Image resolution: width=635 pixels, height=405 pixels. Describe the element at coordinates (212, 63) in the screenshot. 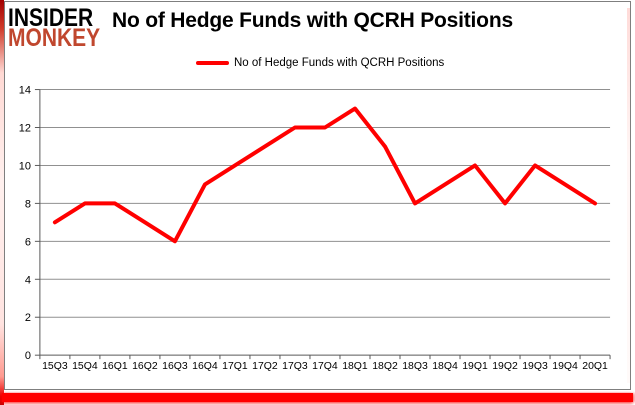

I see `legend-line-marker-icon` at that location.